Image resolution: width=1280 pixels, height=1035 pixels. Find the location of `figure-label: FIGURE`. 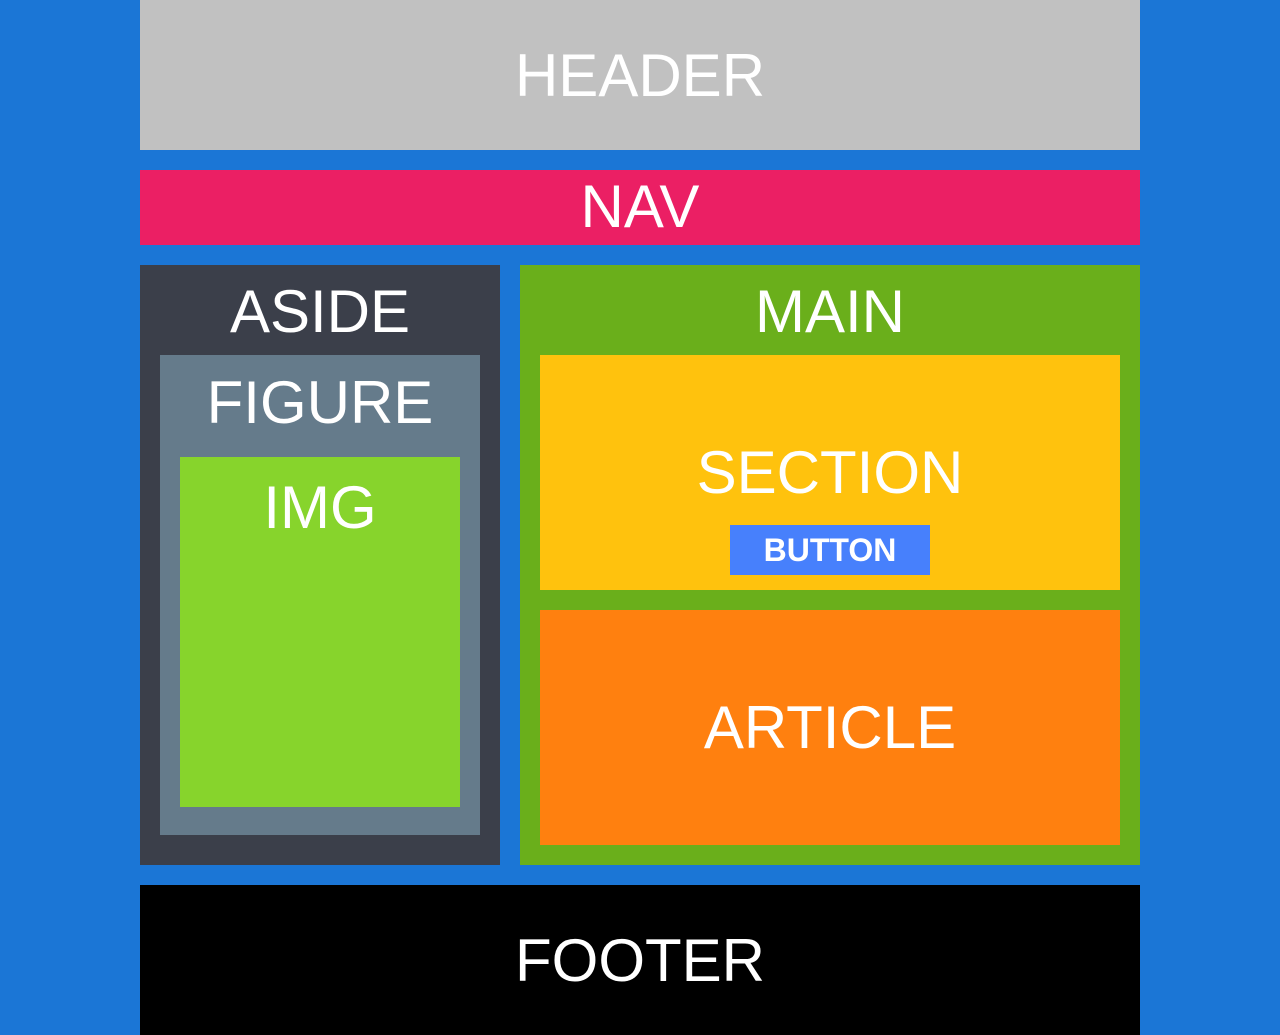

figure-label: FIGURE is located at coordinates (320, 402).